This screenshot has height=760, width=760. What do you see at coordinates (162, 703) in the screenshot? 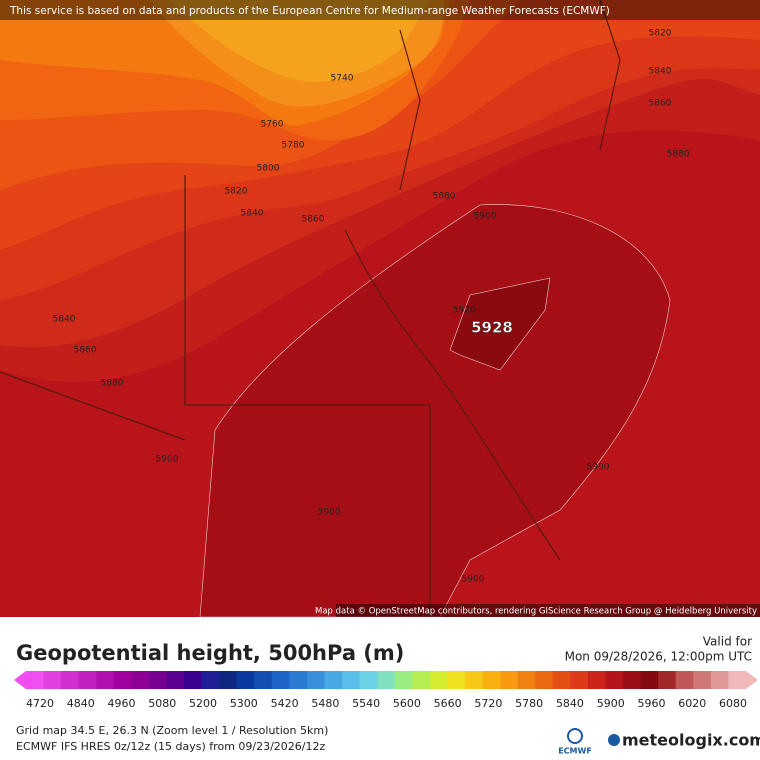
I see `colorbar-tick-label: 5080` at bounding box center [162, 703].